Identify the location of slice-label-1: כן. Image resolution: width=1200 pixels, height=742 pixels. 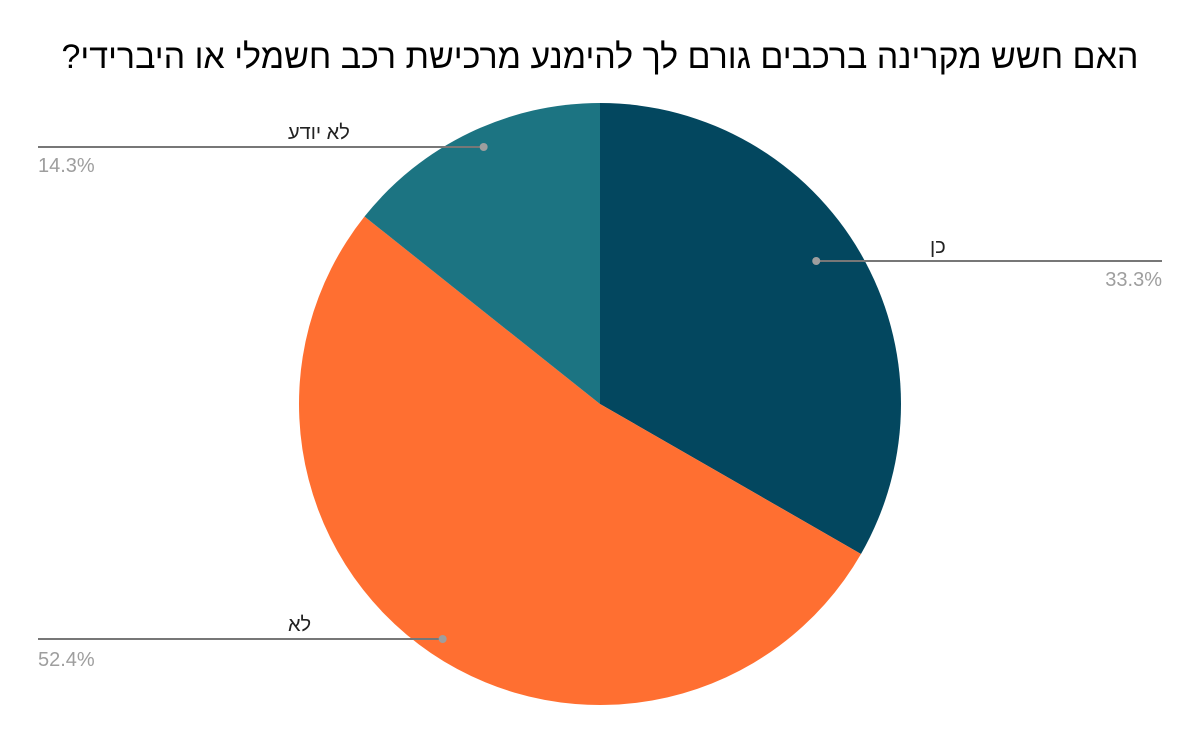
(938, 247).